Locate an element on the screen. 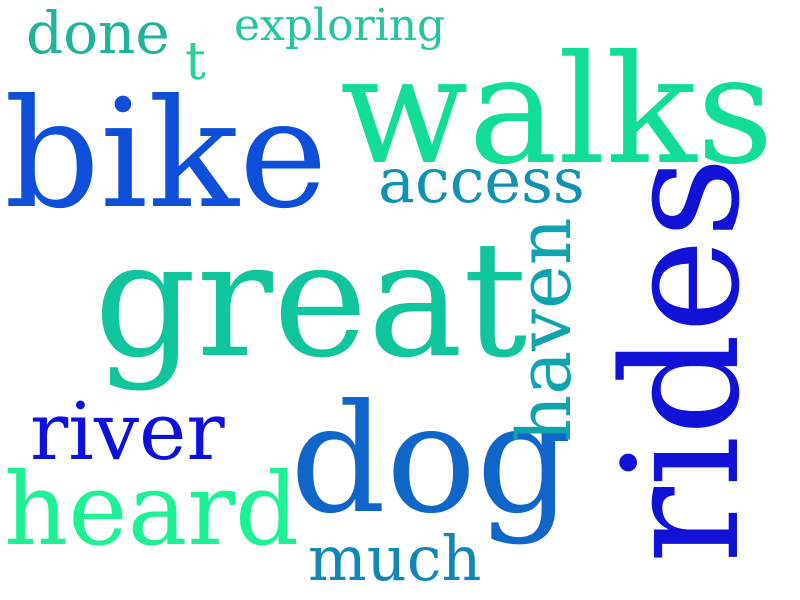  word-dog: dog is located at coordinates (431, 460).